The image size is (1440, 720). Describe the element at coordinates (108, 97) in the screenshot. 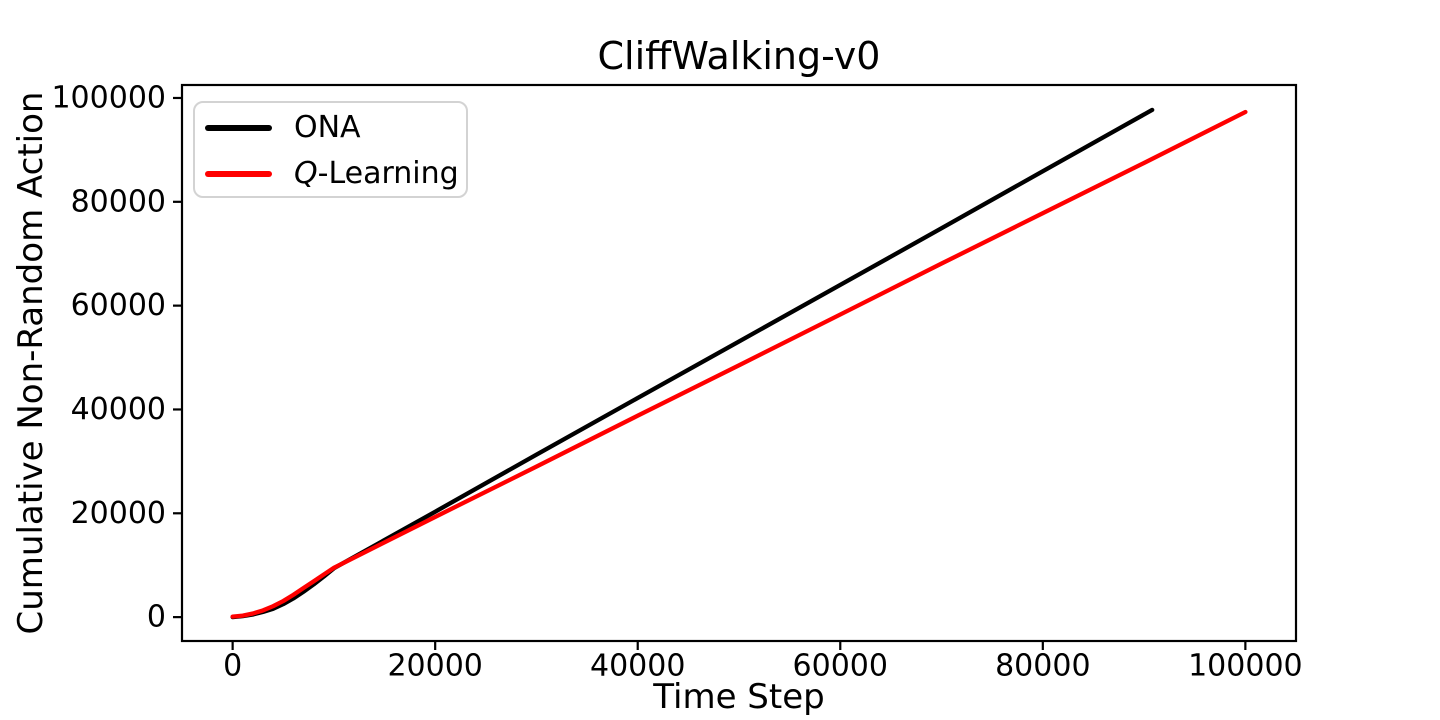

I see `y-tick-label: 100000` at that location.